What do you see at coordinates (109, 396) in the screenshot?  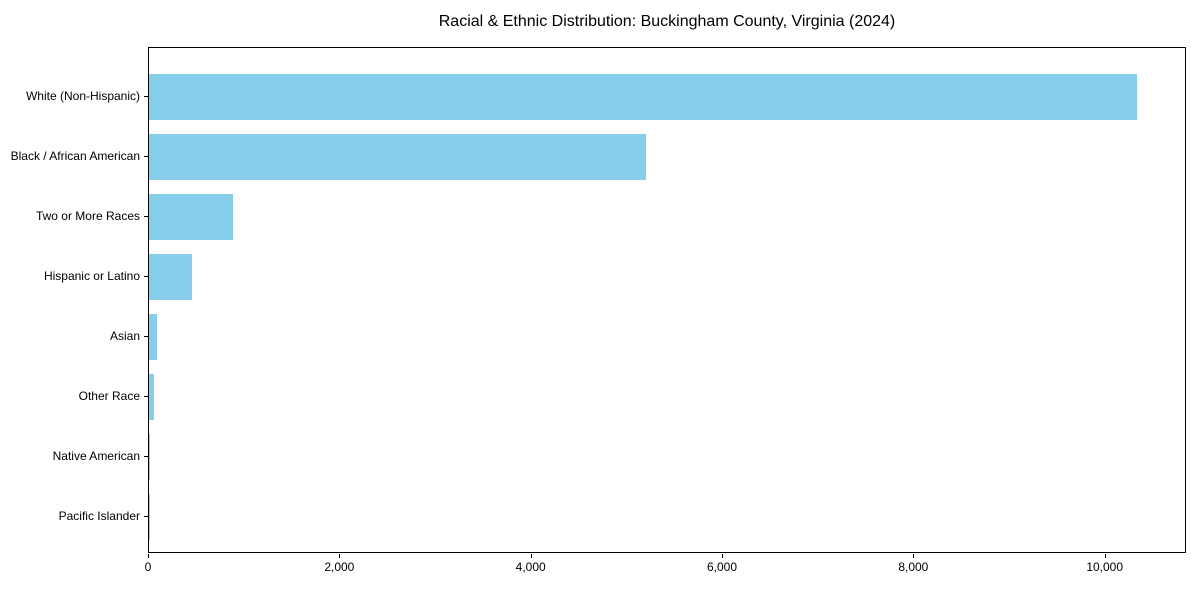 I see `y-axis-label: Other Race` at bounding box center [109, 396].